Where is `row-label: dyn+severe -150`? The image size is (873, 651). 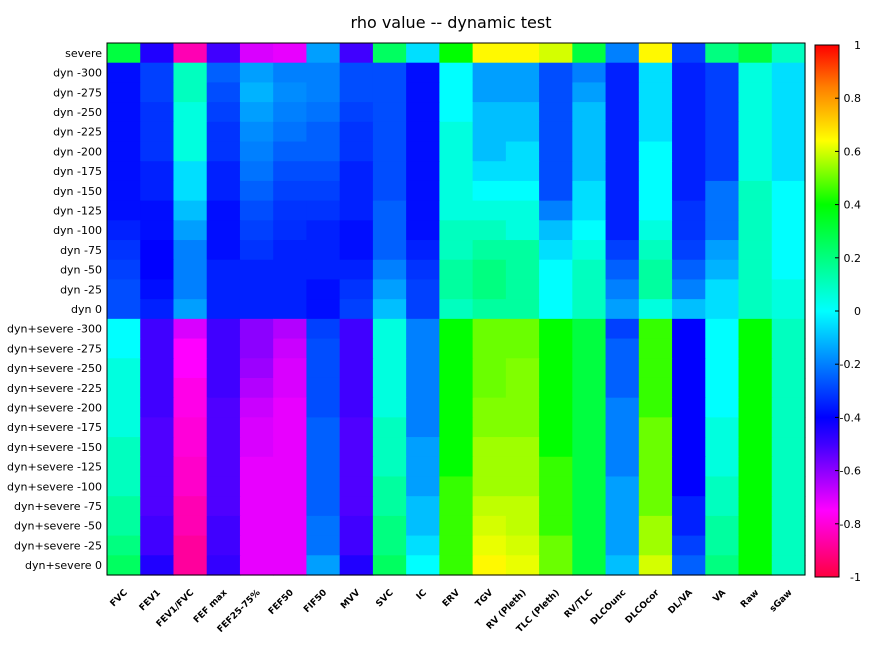
row-label: dyn+severe -150 is located at coordinates (54, 447).